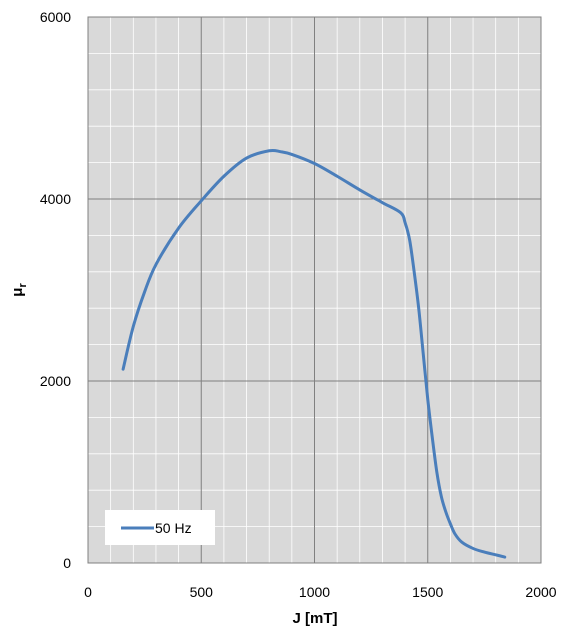 This screenshot has height=634, width=563. What do you see at coordinates (55, 17) in the screenshot?
I see `y-tick-label: 6000` at bounding box center [55, 17].